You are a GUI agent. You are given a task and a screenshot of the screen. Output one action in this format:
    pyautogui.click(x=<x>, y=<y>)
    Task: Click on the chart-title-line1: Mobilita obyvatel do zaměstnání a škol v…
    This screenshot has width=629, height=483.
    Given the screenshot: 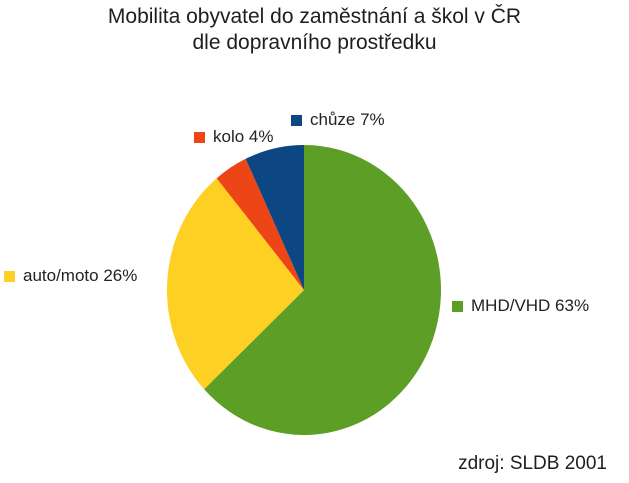 What is the action you would take?
    pyautogui.click(x=314, y=16)
    